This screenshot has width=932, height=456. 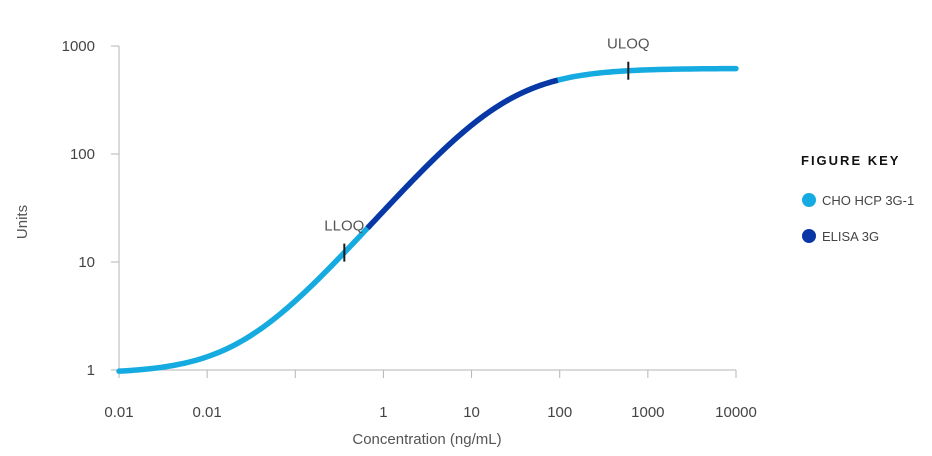 I want to click on y-tick-label: 100, so click(x=82, y=154).